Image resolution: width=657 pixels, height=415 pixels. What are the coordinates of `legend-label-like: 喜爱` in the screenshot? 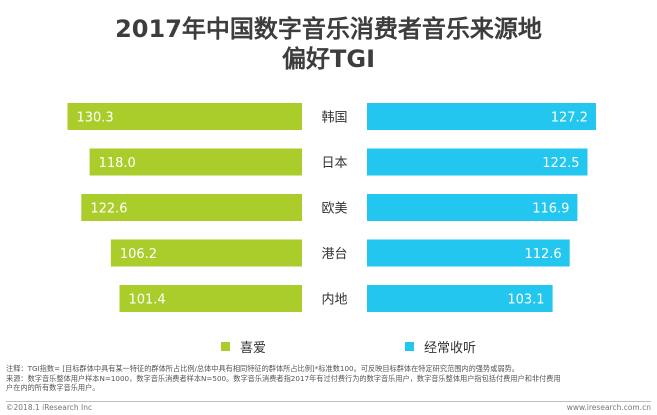 It's located at (253, 348).